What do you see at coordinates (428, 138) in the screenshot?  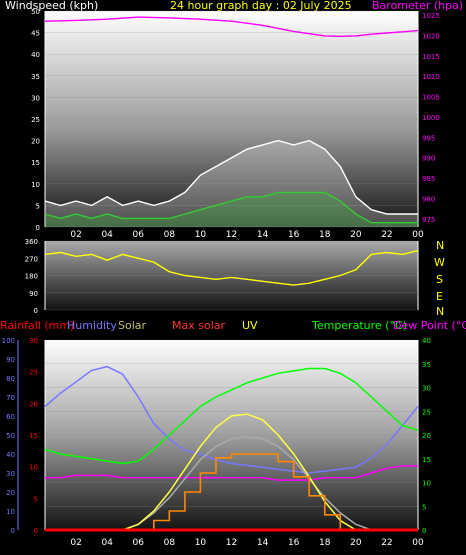 I see `barometer-axis-tick: 995` at bounding box center [428, 138].